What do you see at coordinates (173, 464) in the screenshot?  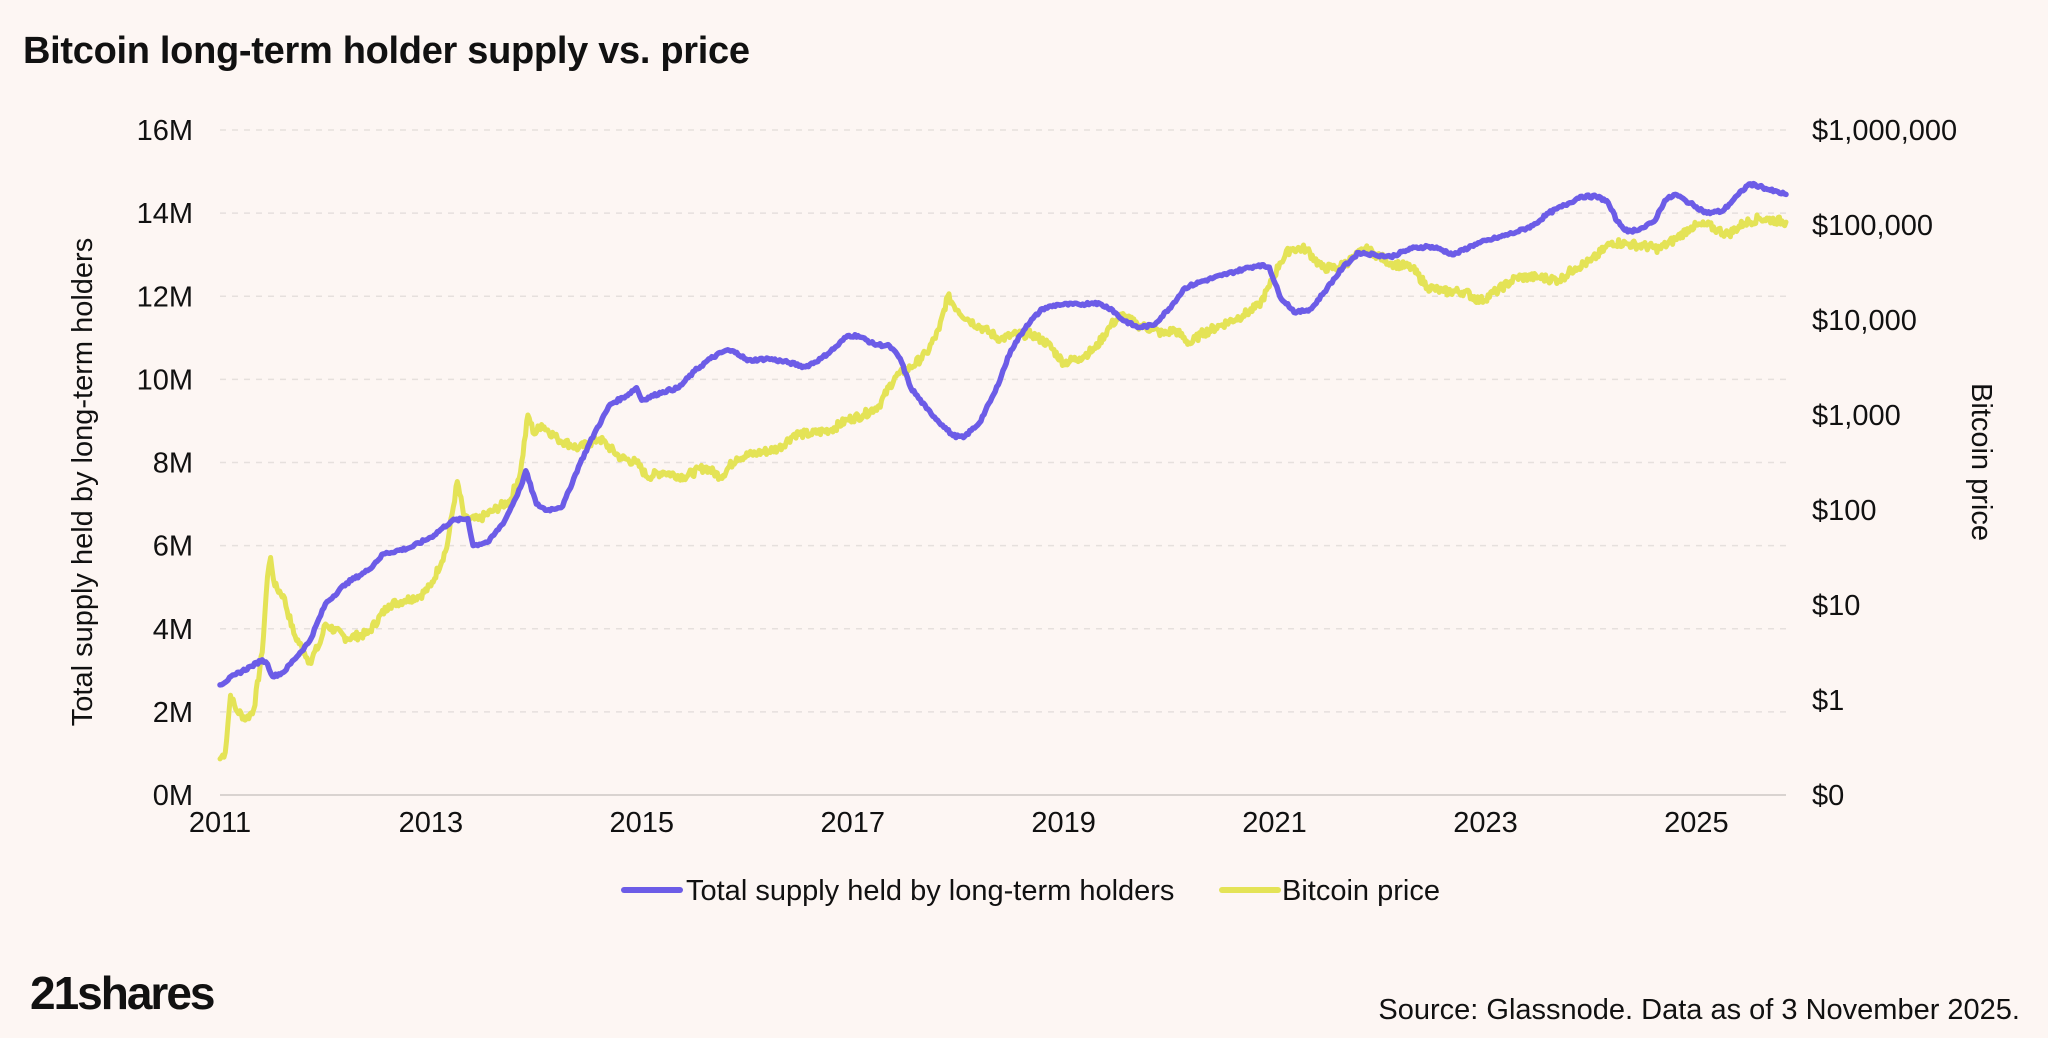 I see `y-tick-label: 8M` at bounding box center [173, 464].